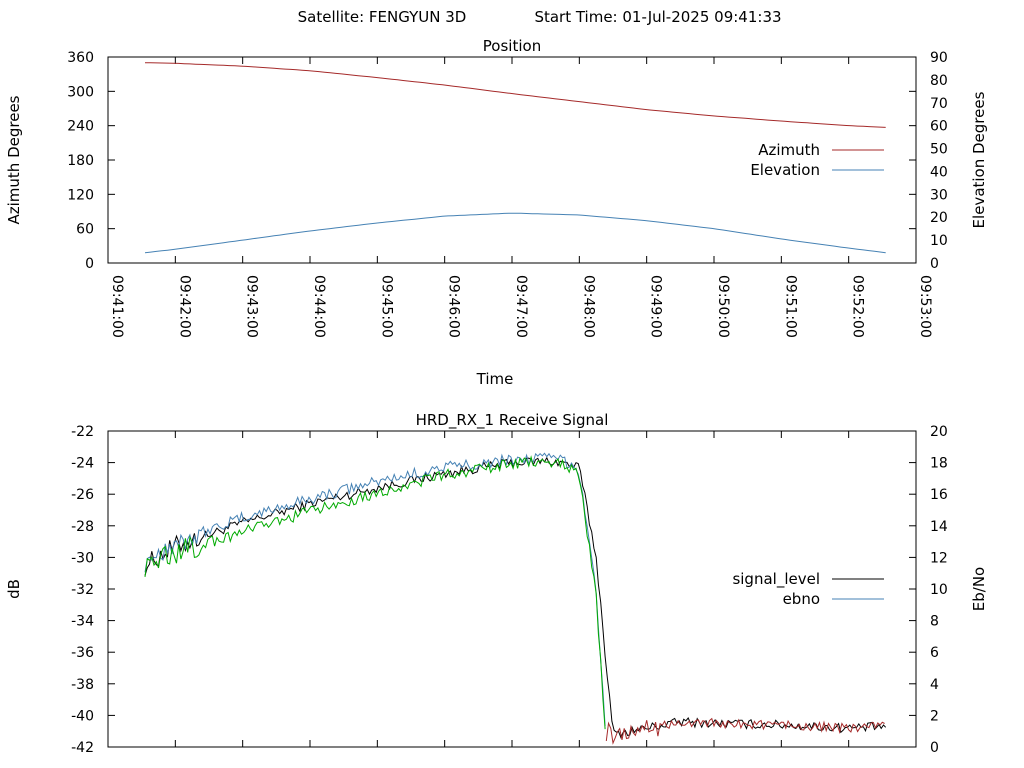 Image resolution: width=1024 pixels, height=768 pixels. Describe the element at coordinates (386, 306) in the screenshot. I see `x-tick-label: 09:45:00` at that location.